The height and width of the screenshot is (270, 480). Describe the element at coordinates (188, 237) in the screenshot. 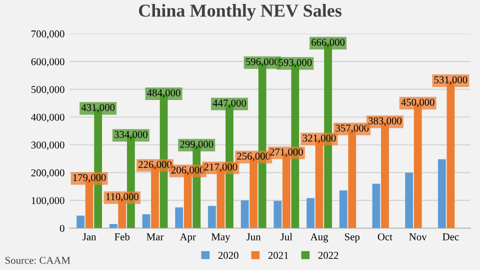

I see `x-tick-label: Apr` at that location.